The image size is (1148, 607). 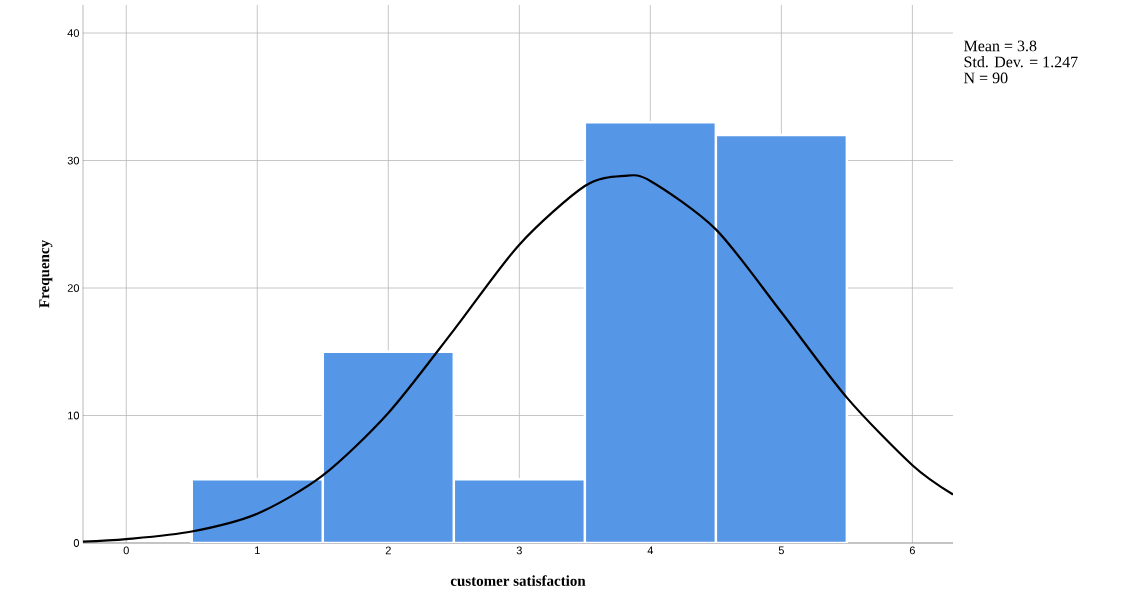 I want to click on y-tick-label: 40, so click(x=73, y=33).